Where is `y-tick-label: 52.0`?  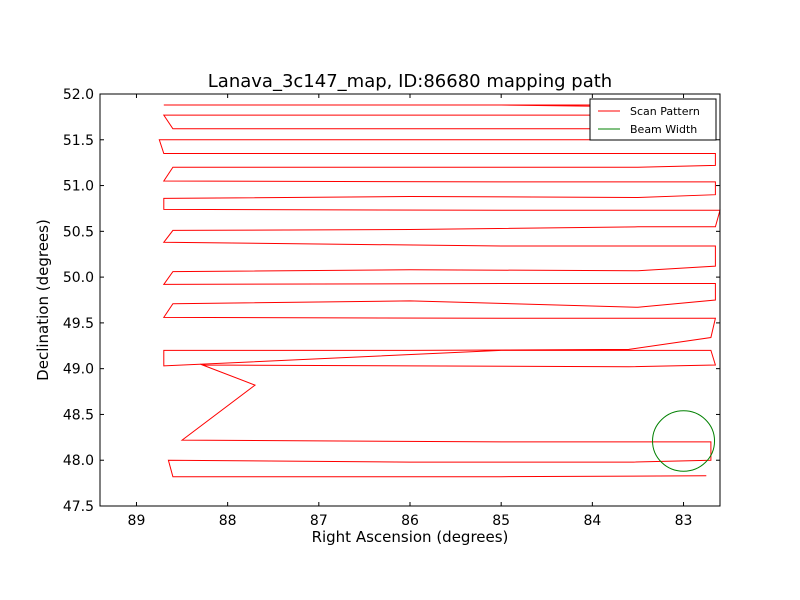
y-tick-label: 52.0 is located at coordinates (78, 95).